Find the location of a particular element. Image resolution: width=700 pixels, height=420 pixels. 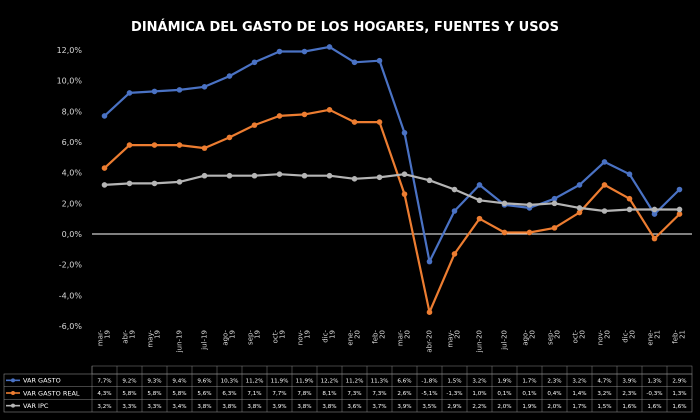

x-tick-label: abr-20 is located at coordinates (430, 341).